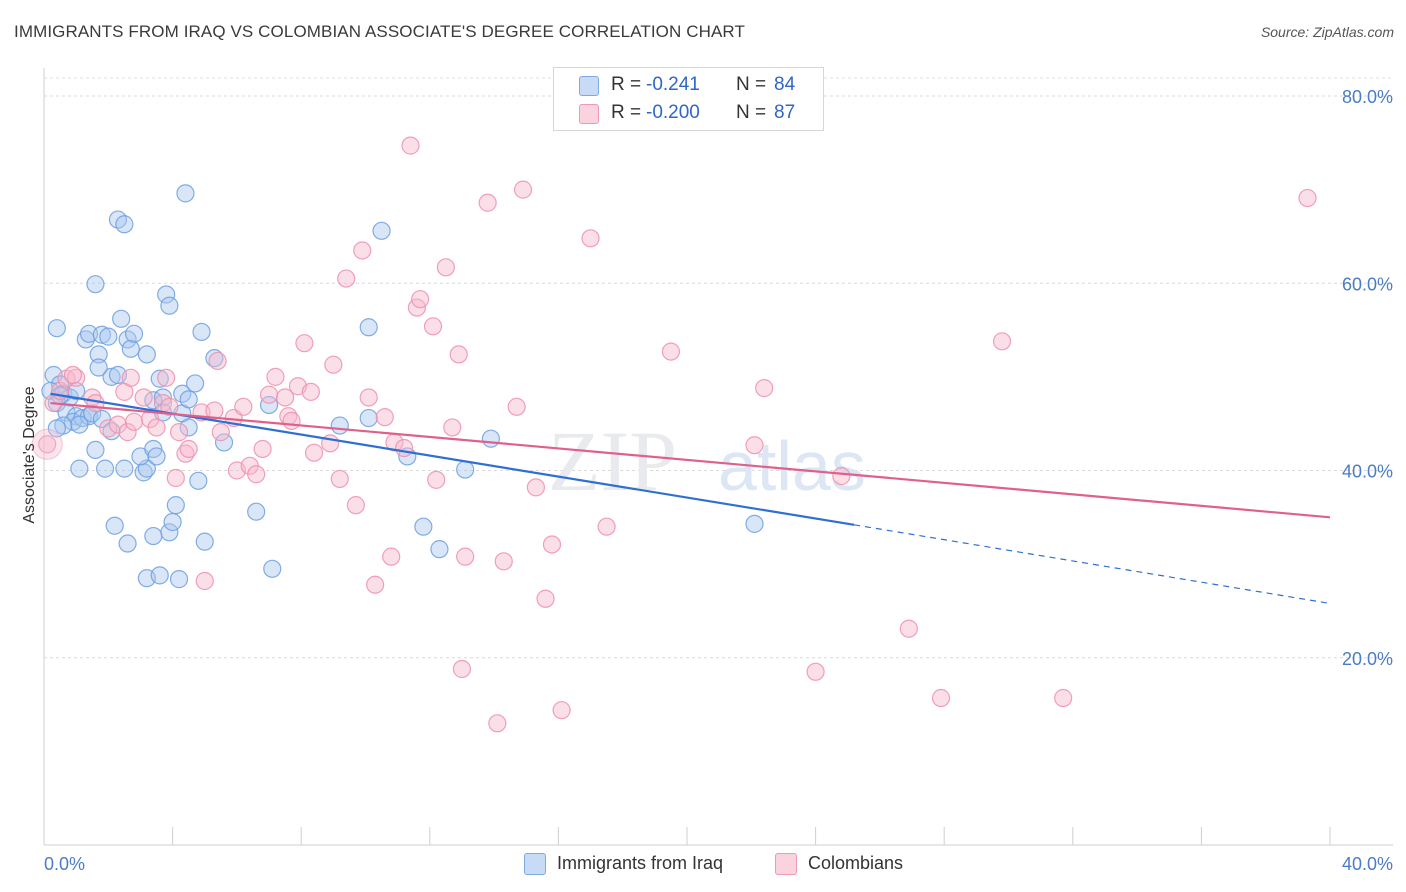 The height and width of the screenshot is (892, 1406). I want to click on legend-label-iraq: Immigrants from Iraq, so click(640, 863).